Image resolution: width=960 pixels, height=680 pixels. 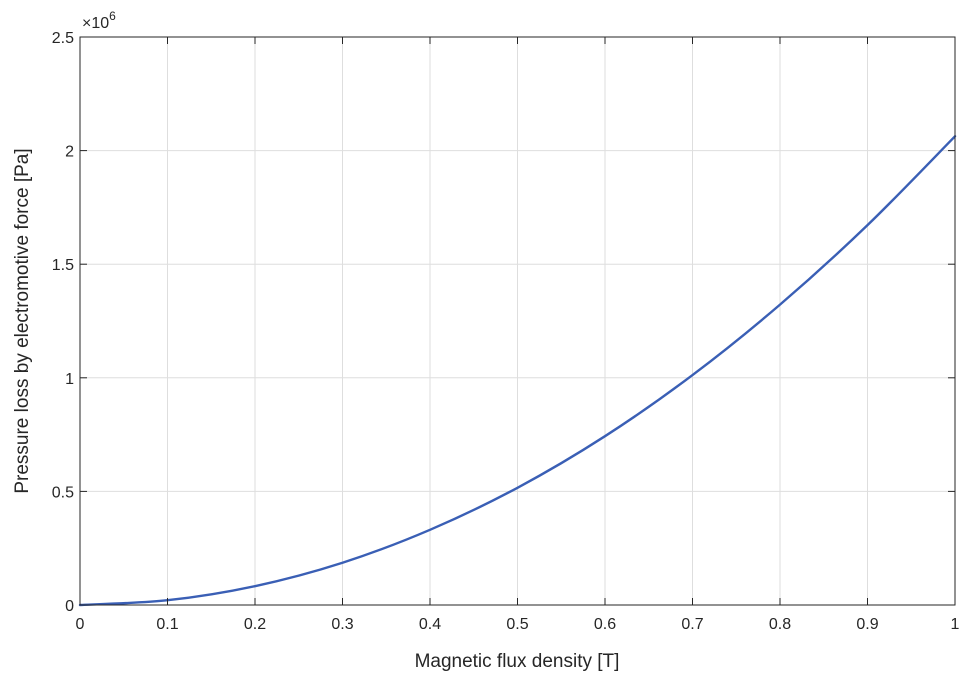 What do you see at coordinates (95, 23) in the screenshot?
I see `y-exponent-base: ×10` at bounding box center [95, 23].